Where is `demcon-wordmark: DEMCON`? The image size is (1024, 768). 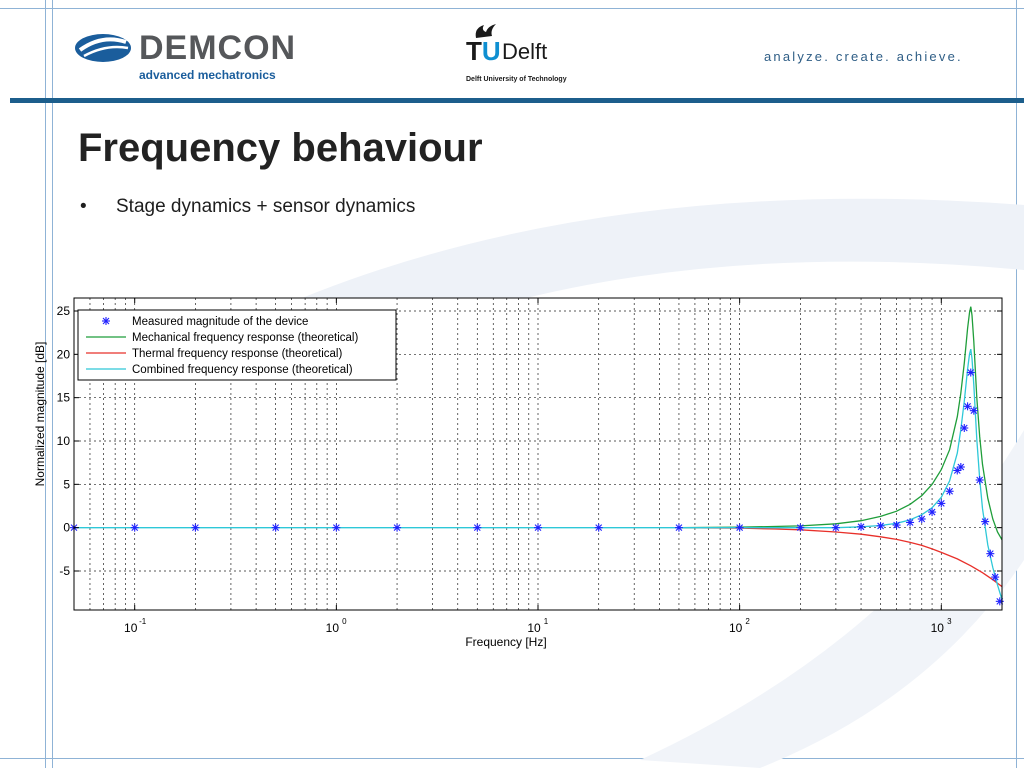 demcon-wordmark: DEMCON is located at coordinates (218, 48).